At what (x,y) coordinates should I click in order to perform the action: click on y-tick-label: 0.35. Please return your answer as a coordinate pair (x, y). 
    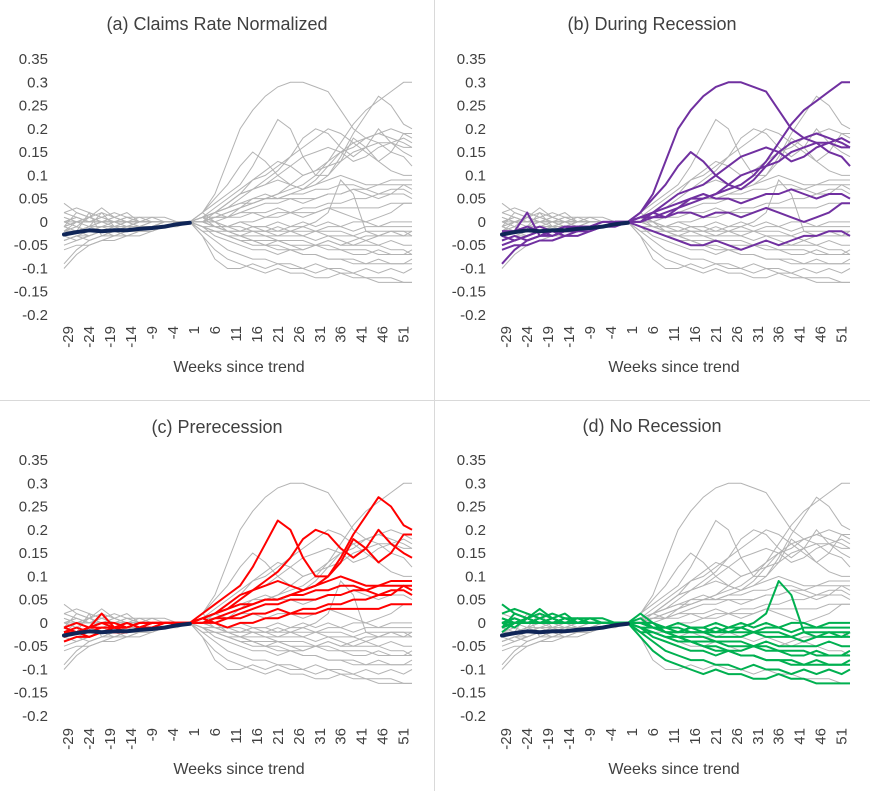
    Looking at the image, I should click on (471, 59).